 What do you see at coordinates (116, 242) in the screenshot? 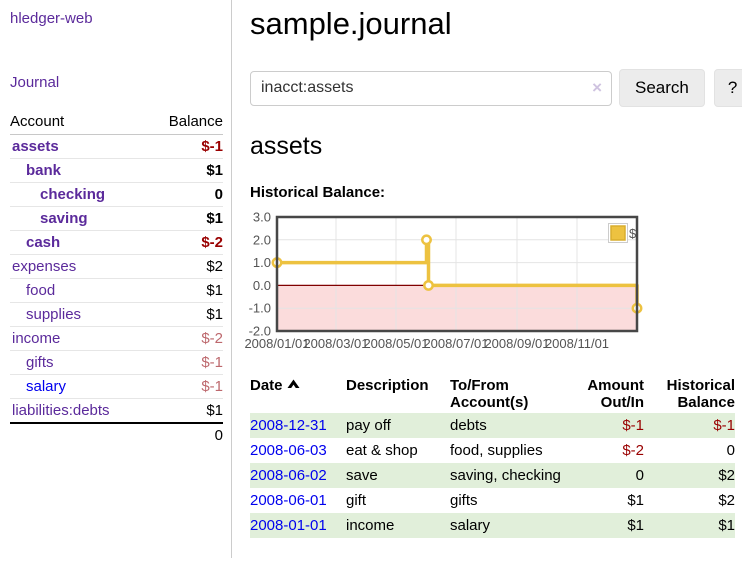
I see `account-row: cash $-2` at bounding box center [116, 242].